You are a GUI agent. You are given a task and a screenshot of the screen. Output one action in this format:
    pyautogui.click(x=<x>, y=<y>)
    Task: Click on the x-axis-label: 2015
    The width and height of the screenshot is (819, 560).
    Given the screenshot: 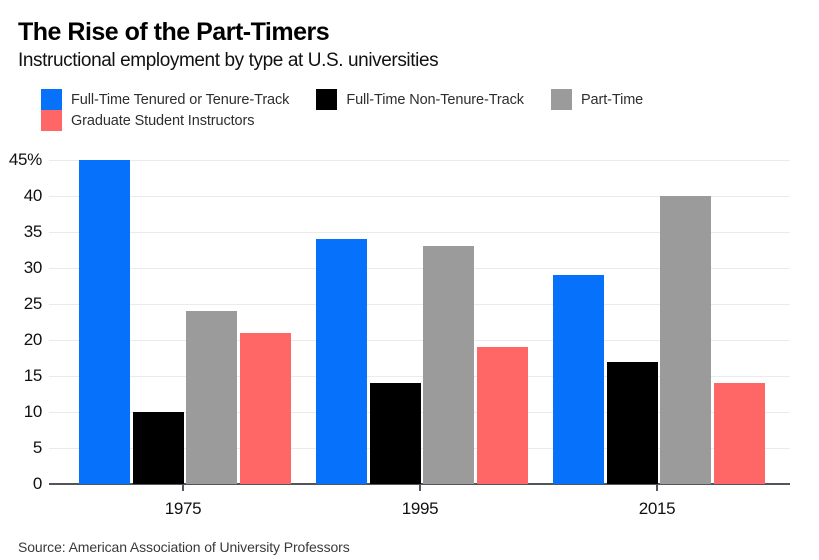 What is the action you would take?
    pyautogui.click(x=657, y=508)
    